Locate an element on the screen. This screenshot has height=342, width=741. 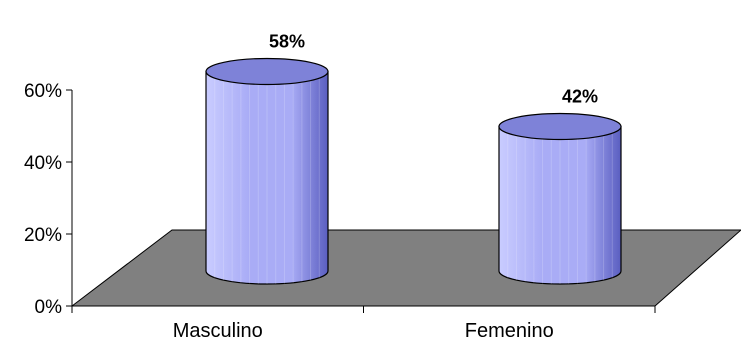
y-tick-label: 20% is located at coordinates (43, 235).